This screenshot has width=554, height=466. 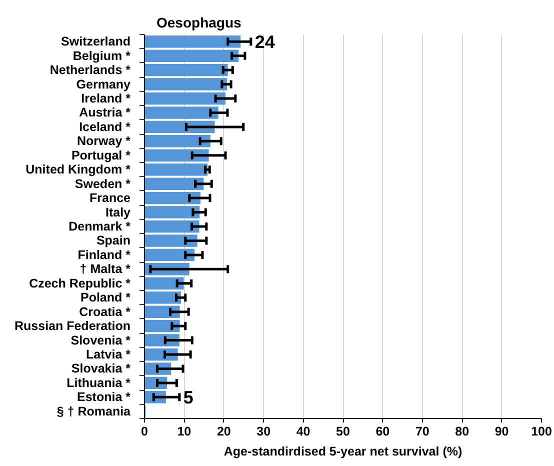 I want to click on y-tick-label: France, so click(x=110, y=198).